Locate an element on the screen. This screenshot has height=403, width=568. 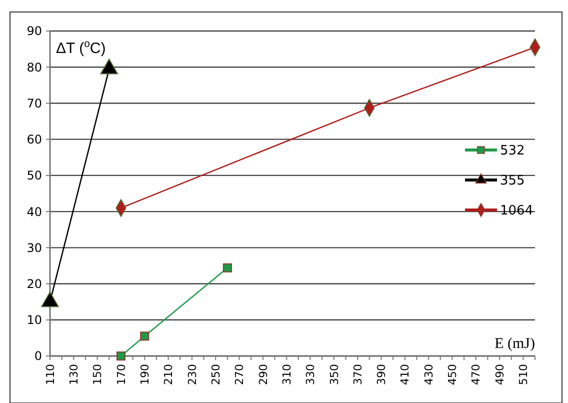
x-tick-label: 490 is located at coordinates (499, 374).